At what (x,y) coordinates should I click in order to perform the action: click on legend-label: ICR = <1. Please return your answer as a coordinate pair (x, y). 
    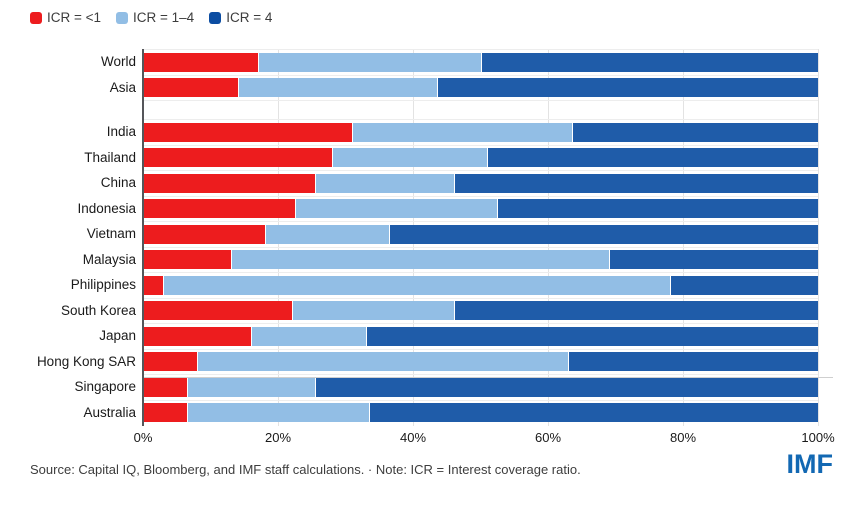
    Looking at the image, I should click on (74, 17).